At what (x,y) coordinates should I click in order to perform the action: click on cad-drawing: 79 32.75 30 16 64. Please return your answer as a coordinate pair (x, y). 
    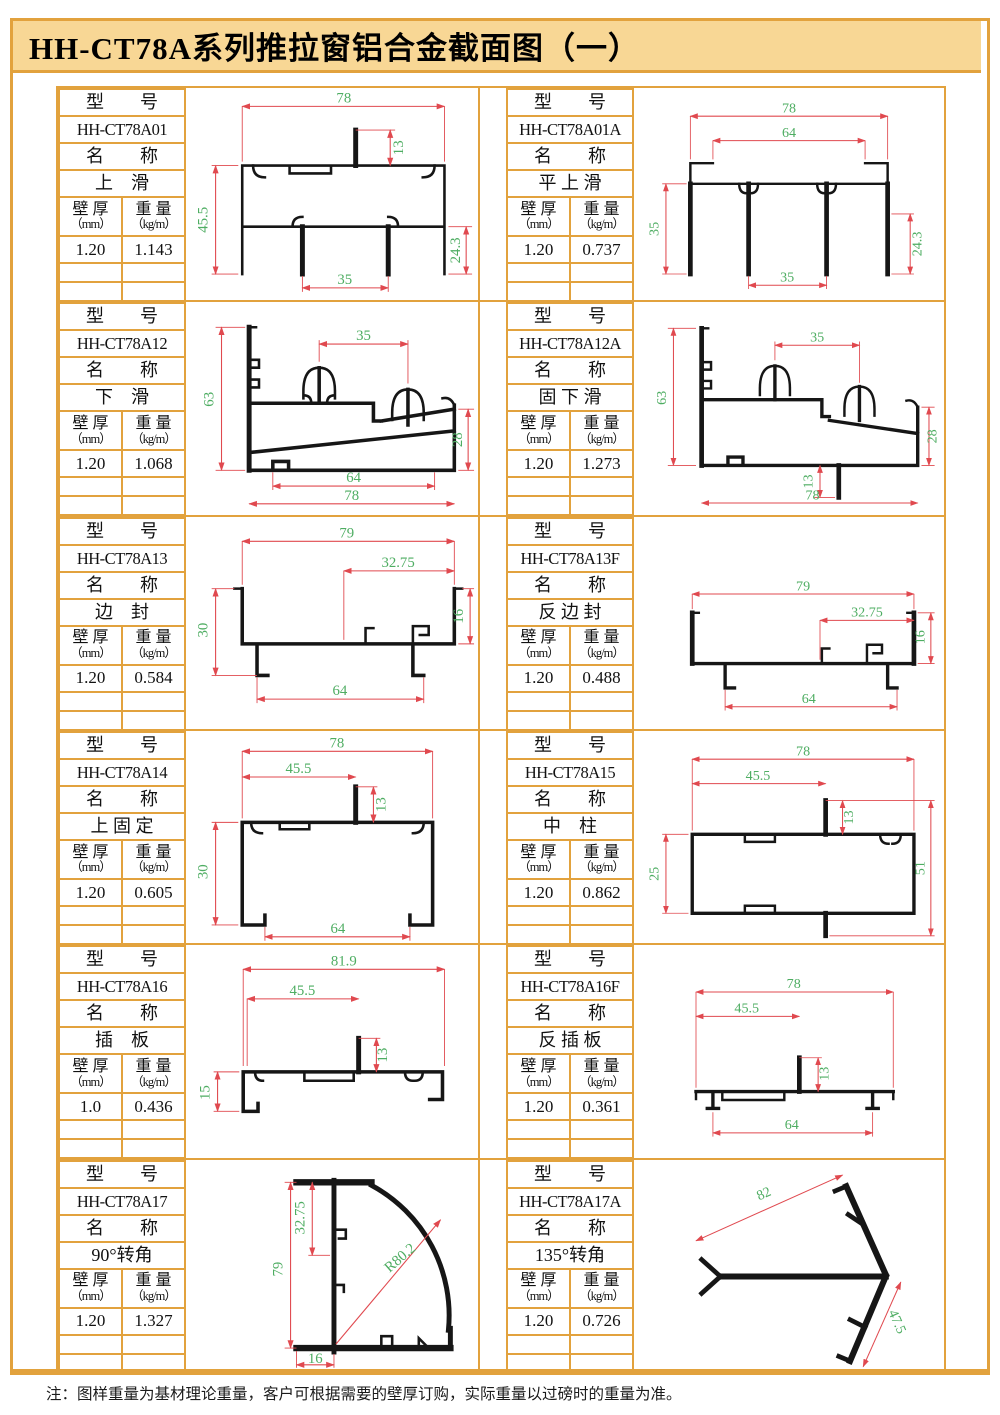
    Looking at the image, I should click on (335, 614).